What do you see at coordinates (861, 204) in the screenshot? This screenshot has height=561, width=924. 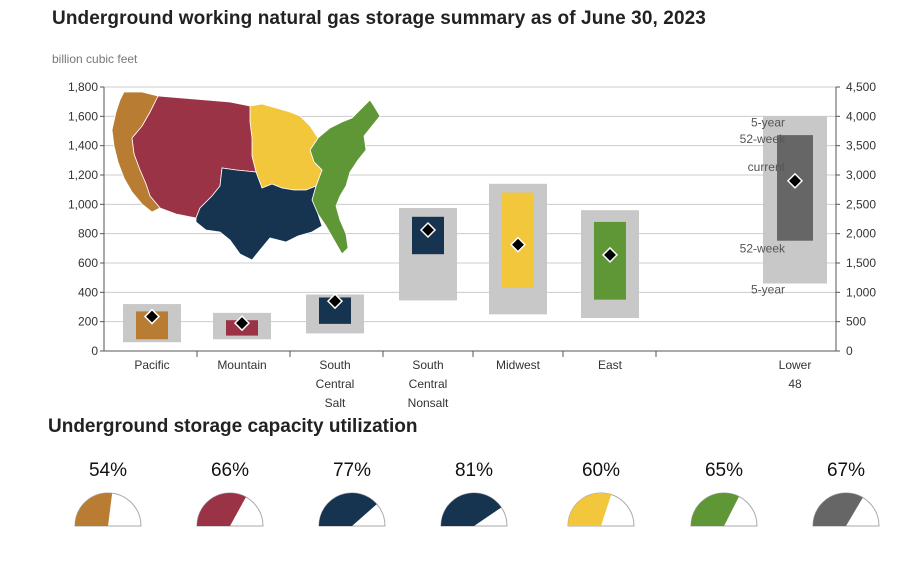 I see `right-tick-label: 2,500` at bounding box center [861, 204].